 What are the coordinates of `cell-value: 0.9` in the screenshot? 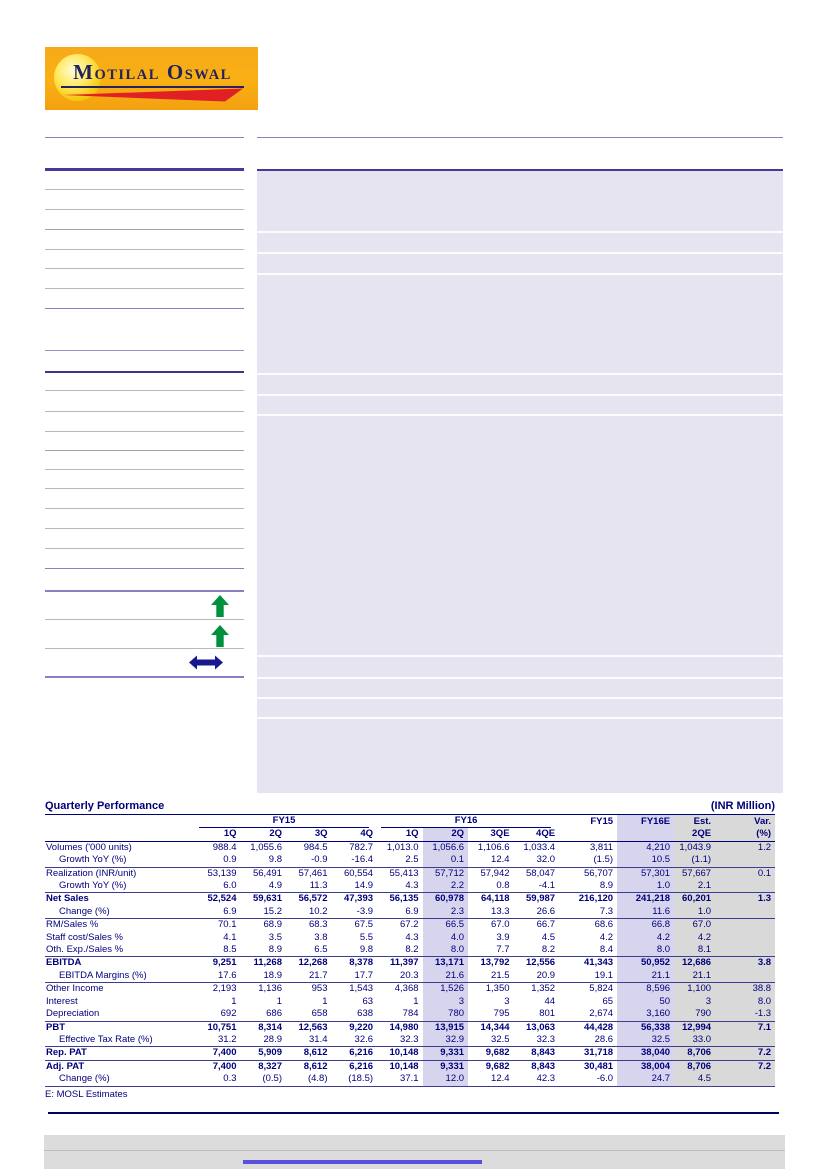 It's located at (218, 861).